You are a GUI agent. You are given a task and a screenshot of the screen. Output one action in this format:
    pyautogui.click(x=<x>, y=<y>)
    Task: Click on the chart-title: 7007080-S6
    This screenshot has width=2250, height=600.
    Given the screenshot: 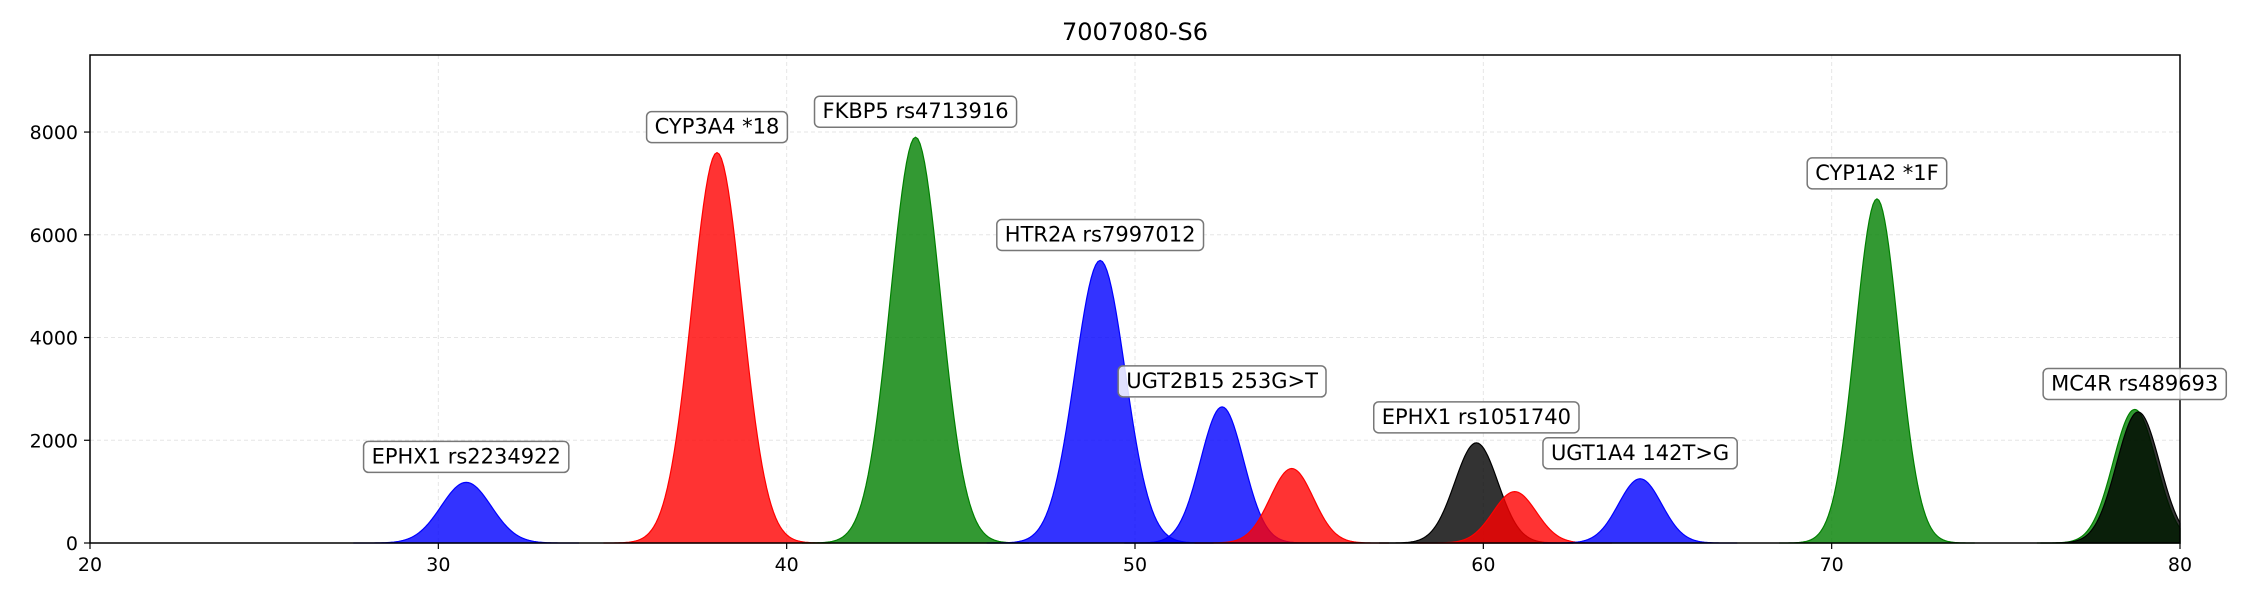 What is the action you would take?
    pyautogui.click(x=1135, y=32)
    